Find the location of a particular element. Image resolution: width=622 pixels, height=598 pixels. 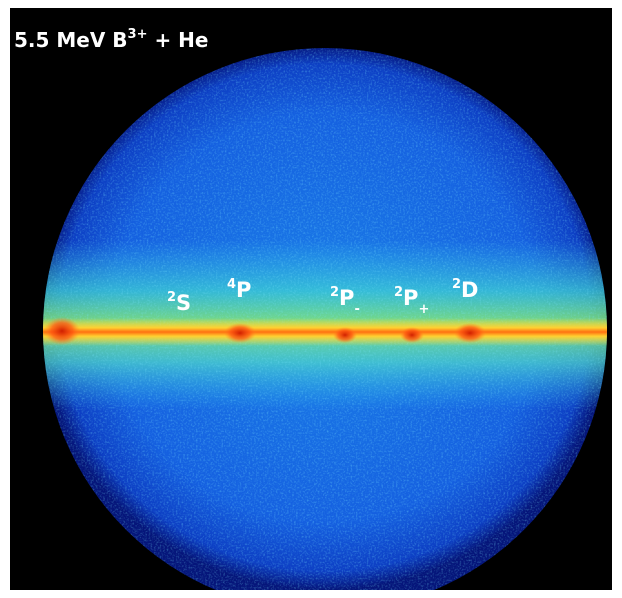

label-sub: + is located at coordinates (423, 309).